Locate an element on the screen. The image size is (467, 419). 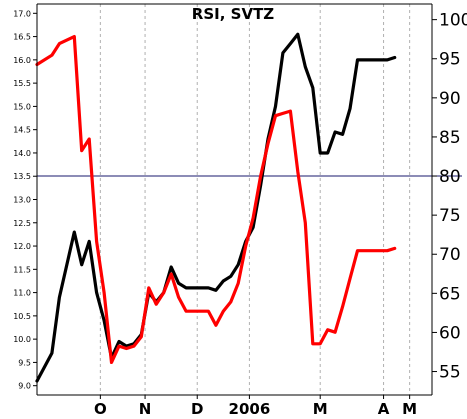
left-tick-label-12: 15.0 is located at coordinates (22, 106).